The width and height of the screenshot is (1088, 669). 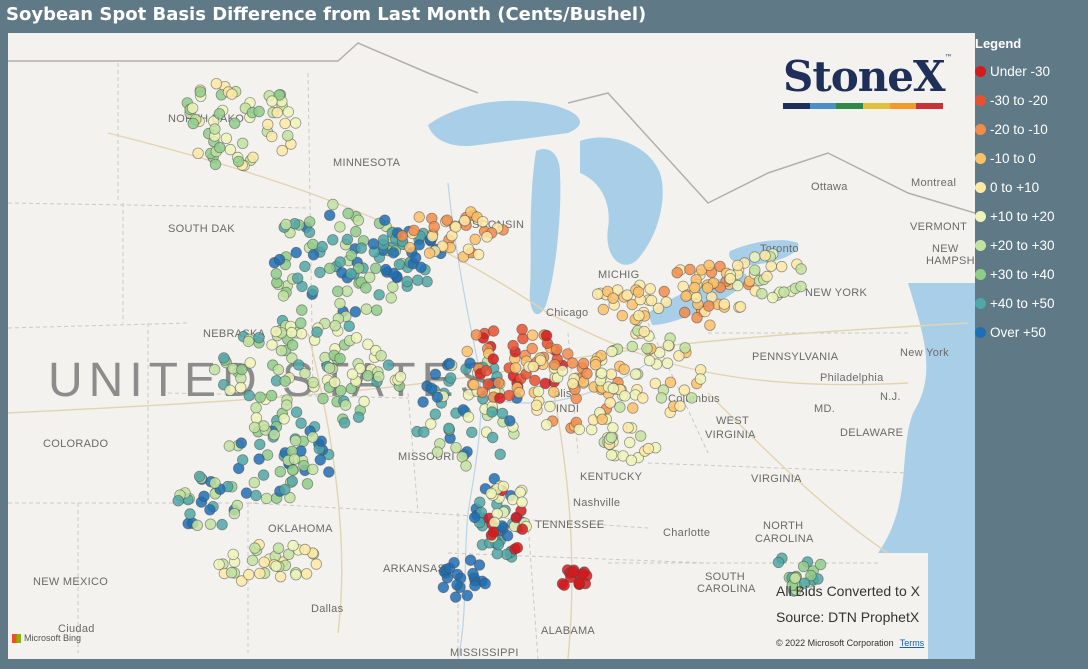 What do you see at coordinates (1031, 187) in the screenshot?
I see `legend-item: 0 to +10` at bounding box center [1031, 187].